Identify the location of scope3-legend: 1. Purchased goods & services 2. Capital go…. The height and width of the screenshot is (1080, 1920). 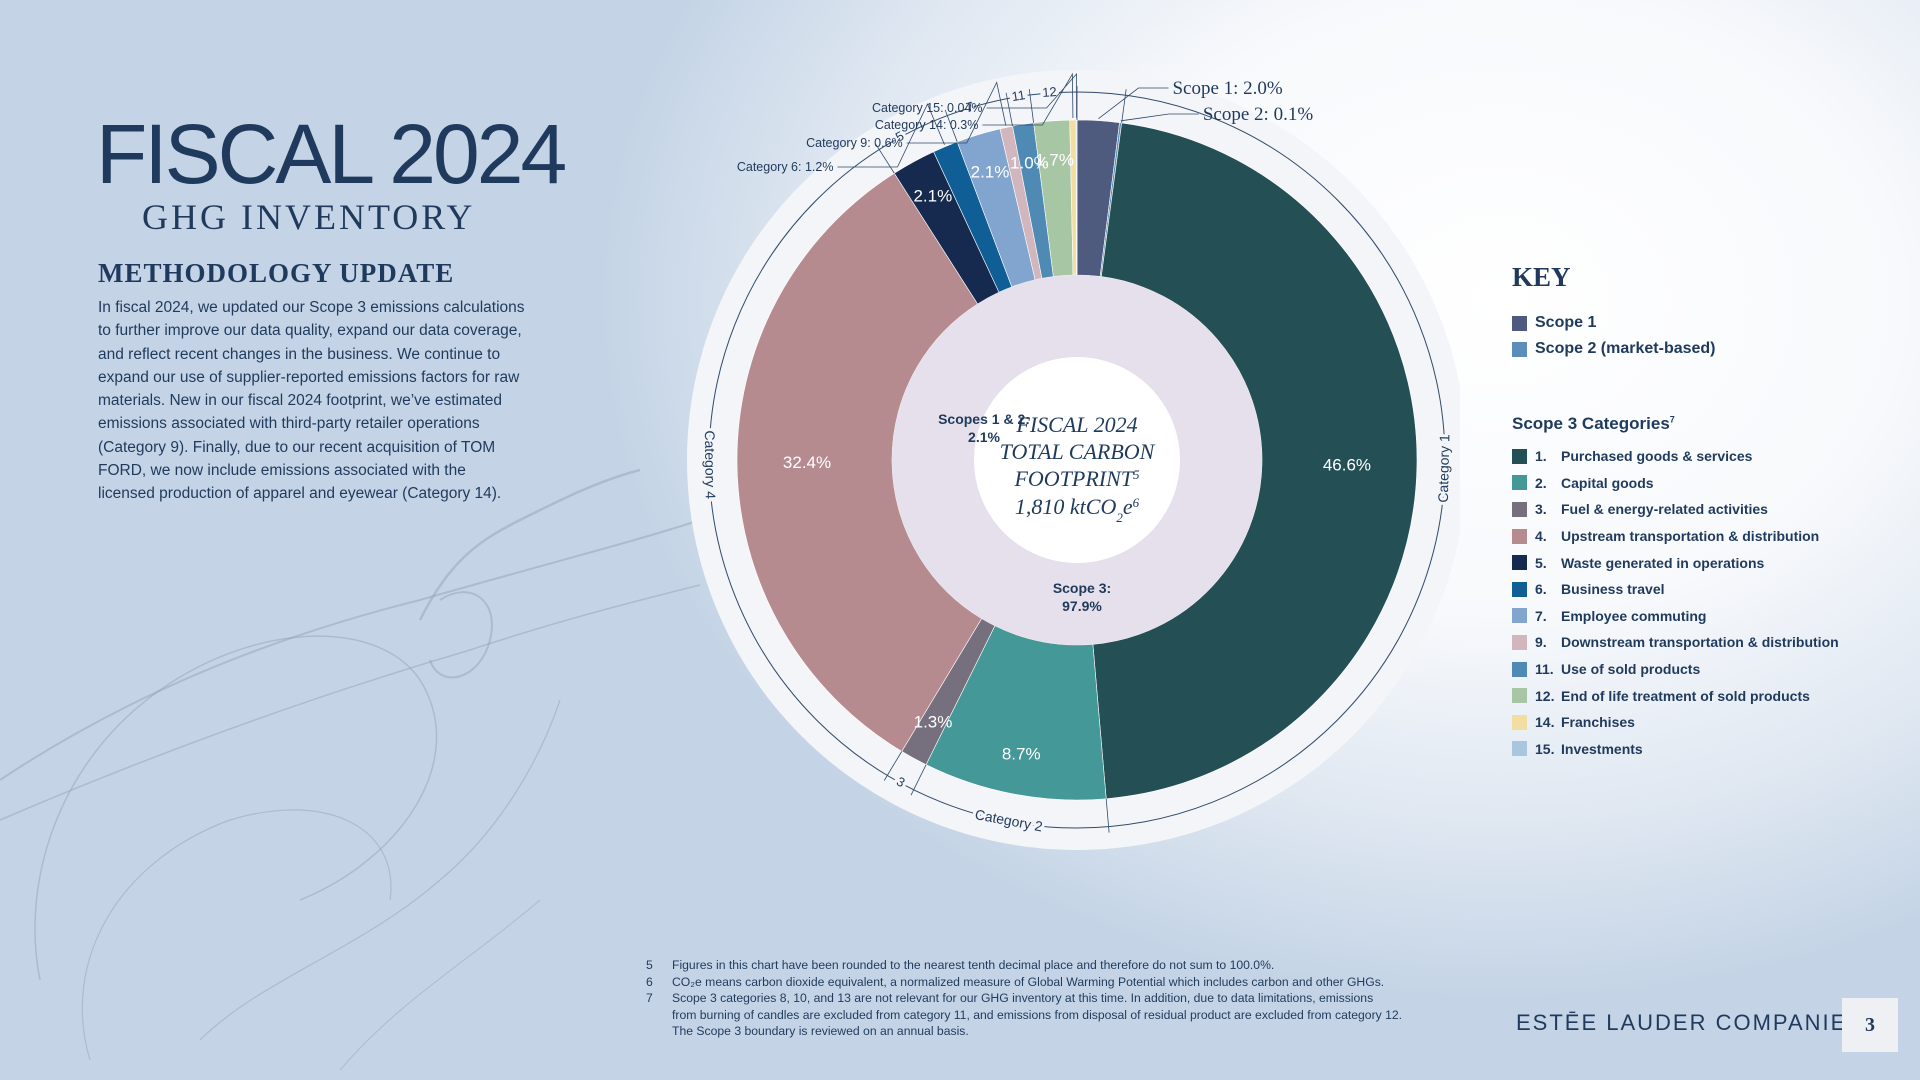
(1675, 602).